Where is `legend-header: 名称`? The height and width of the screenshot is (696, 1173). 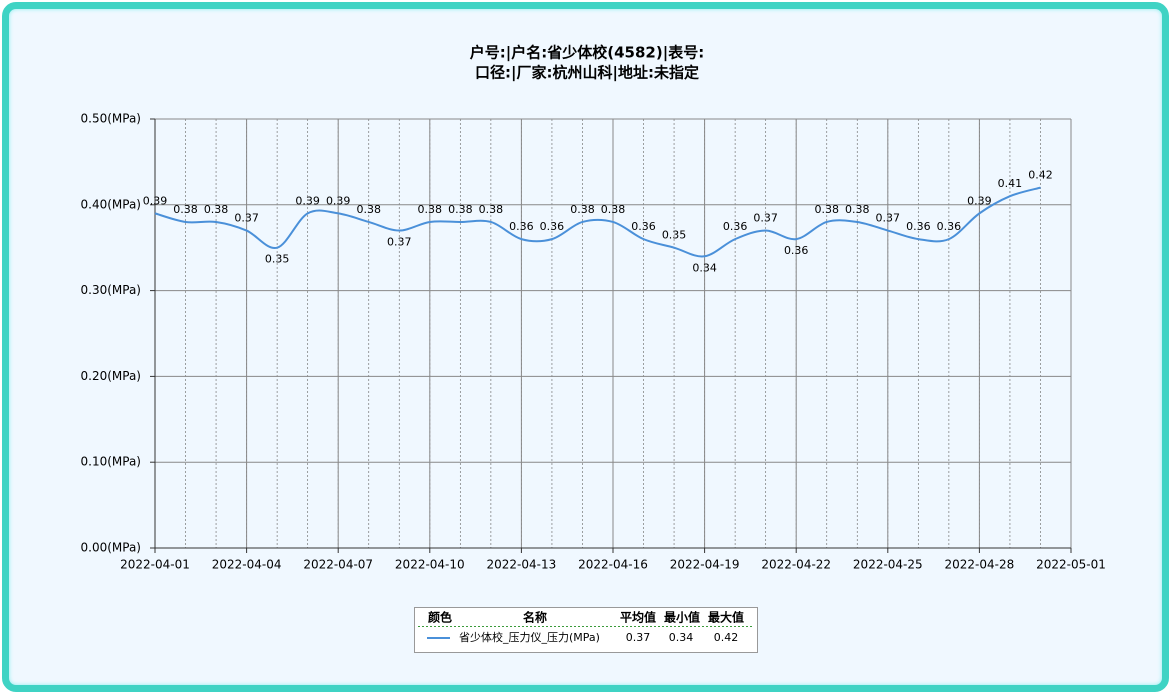 legend-header: 名称 is located at coordinates (535, 617).